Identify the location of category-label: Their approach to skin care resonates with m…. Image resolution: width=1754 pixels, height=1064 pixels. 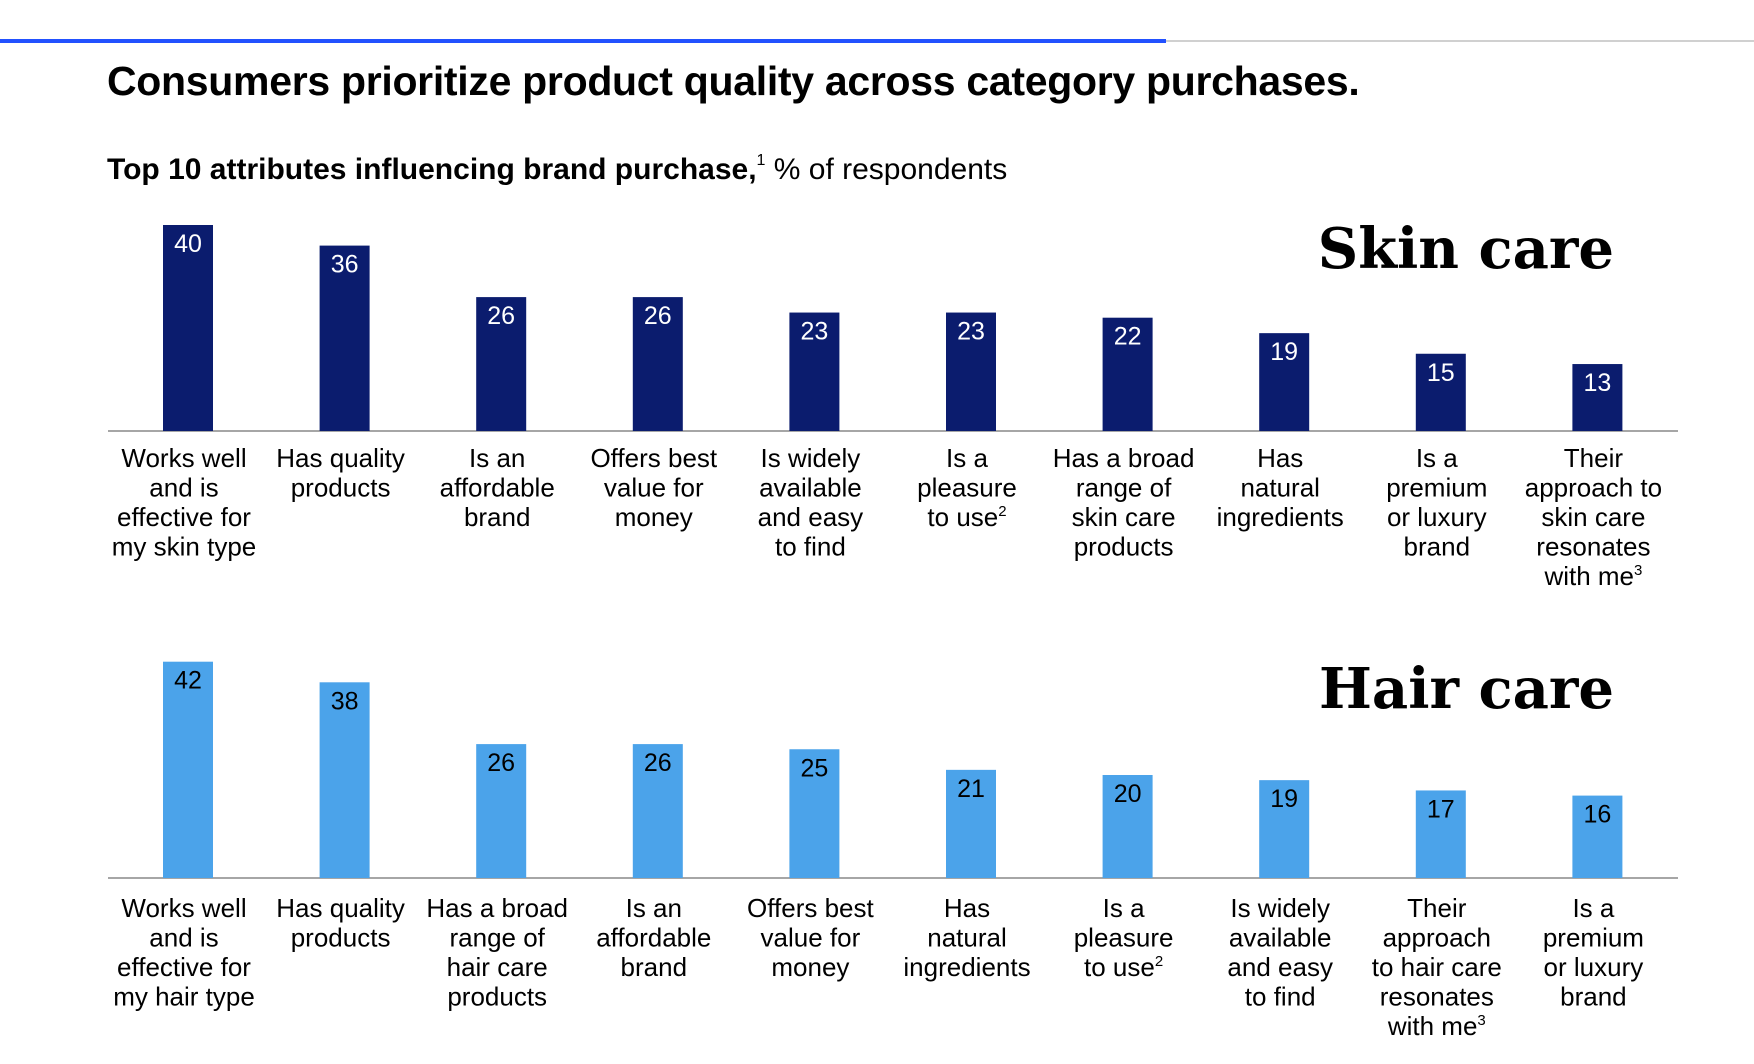
(1593, 517).